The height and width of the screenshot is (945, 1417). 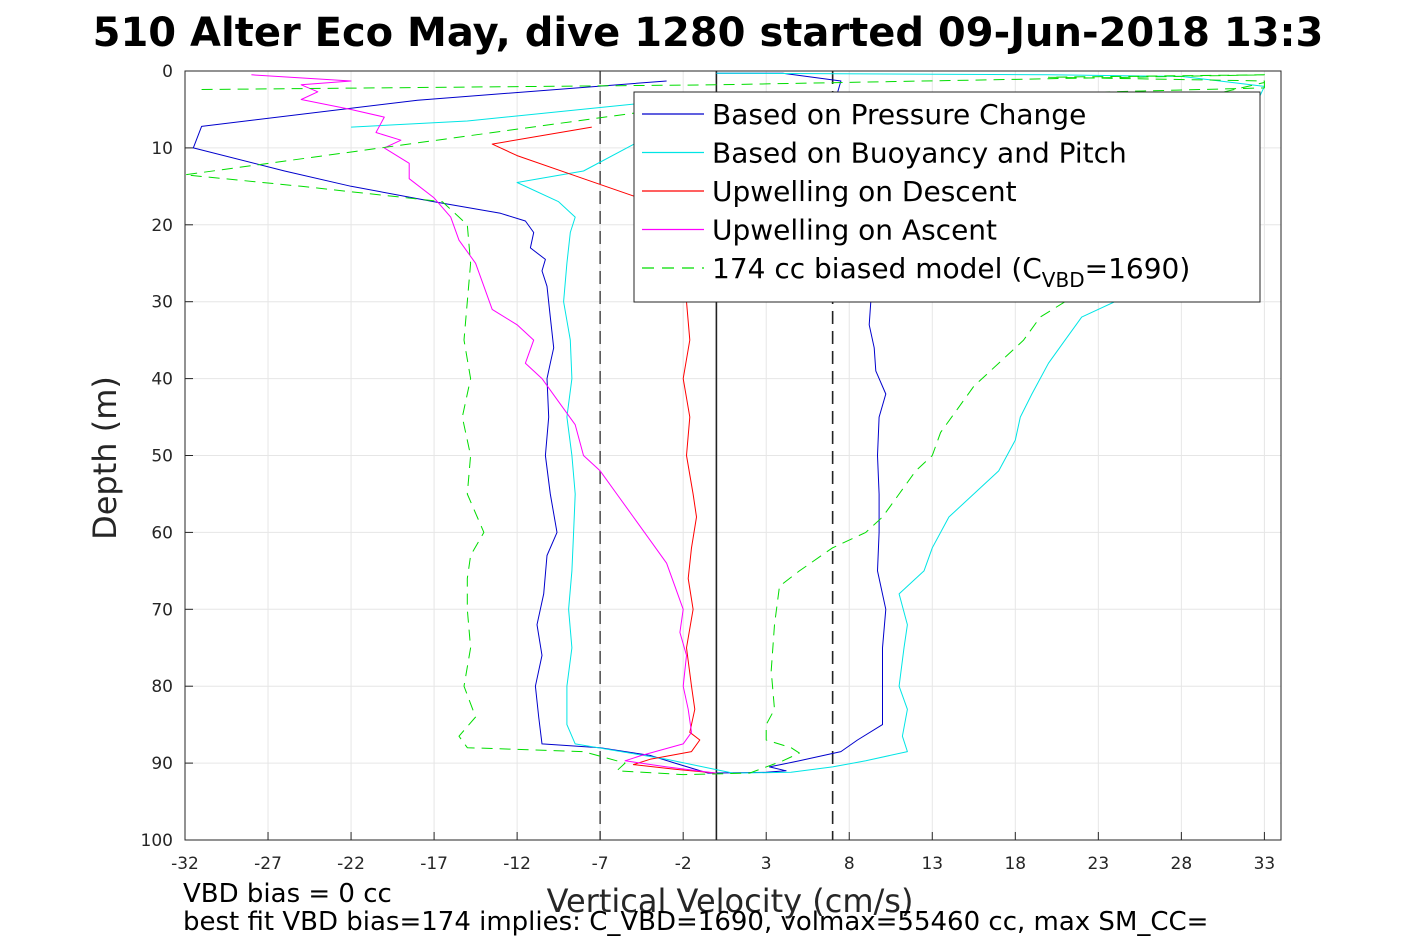 I want to click on legend-entry-tail: =1690), so click(x=1138, y=268).